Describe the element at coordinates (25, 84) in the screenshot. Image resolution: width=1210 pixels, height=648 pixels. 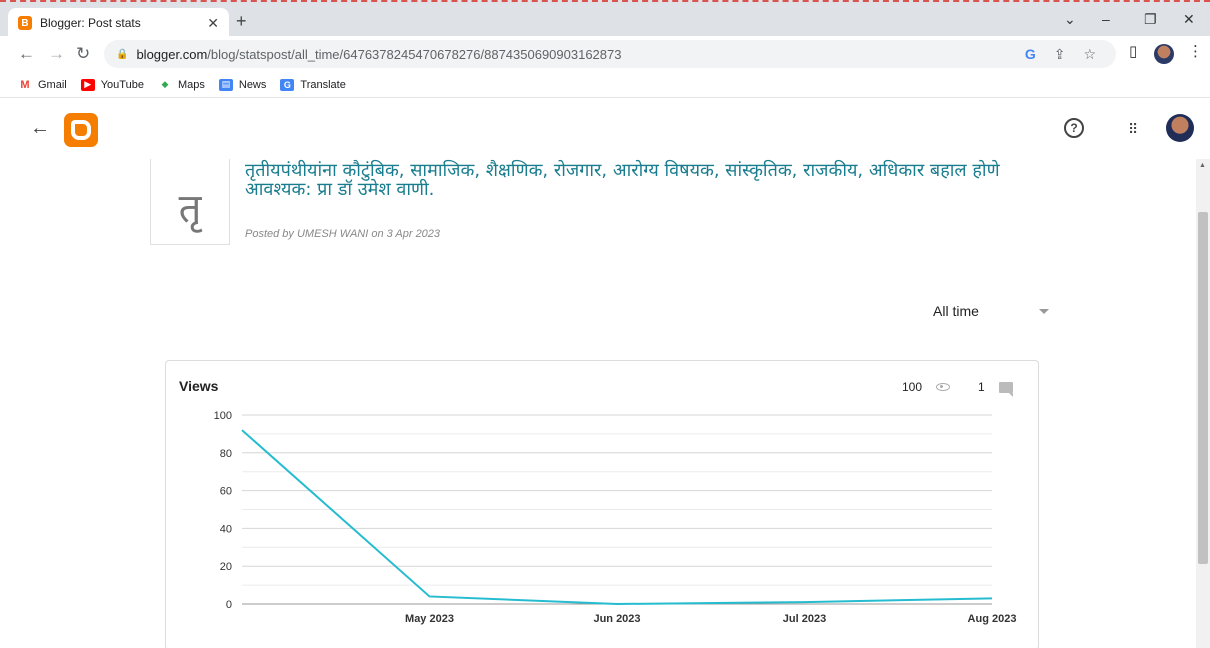
I see `gmail-icon: M` at that location.